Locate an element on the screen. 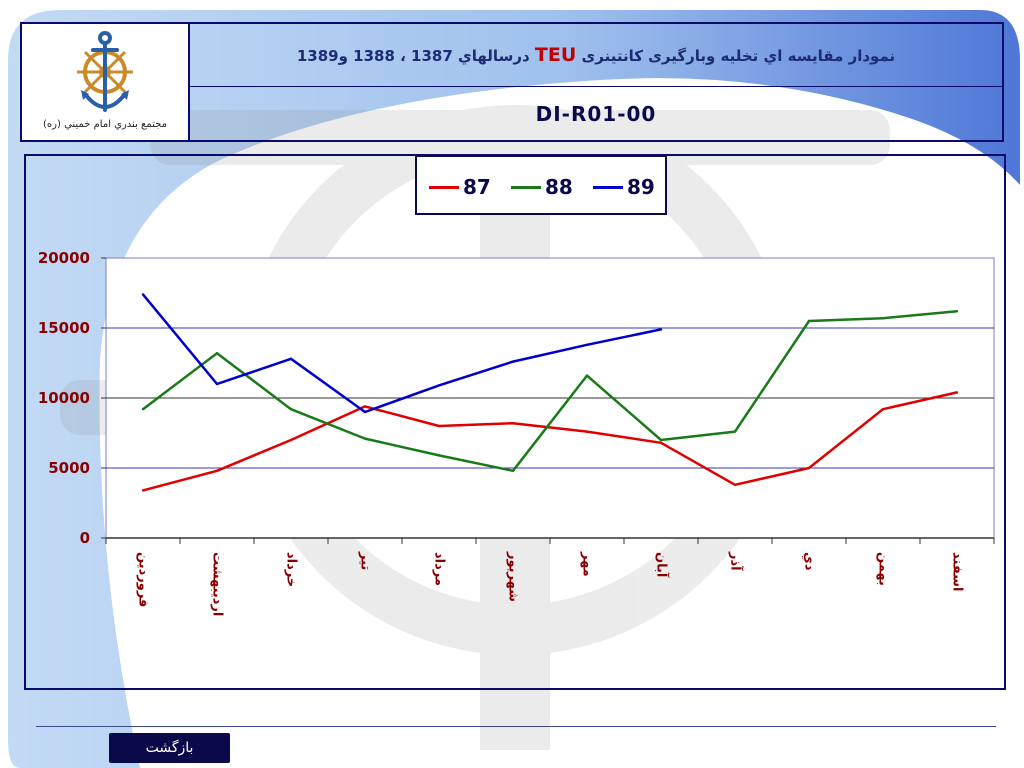 This screenshot has height=768, width=1024. code-row: DI-R01-00 is located at coordinates (596, 113).